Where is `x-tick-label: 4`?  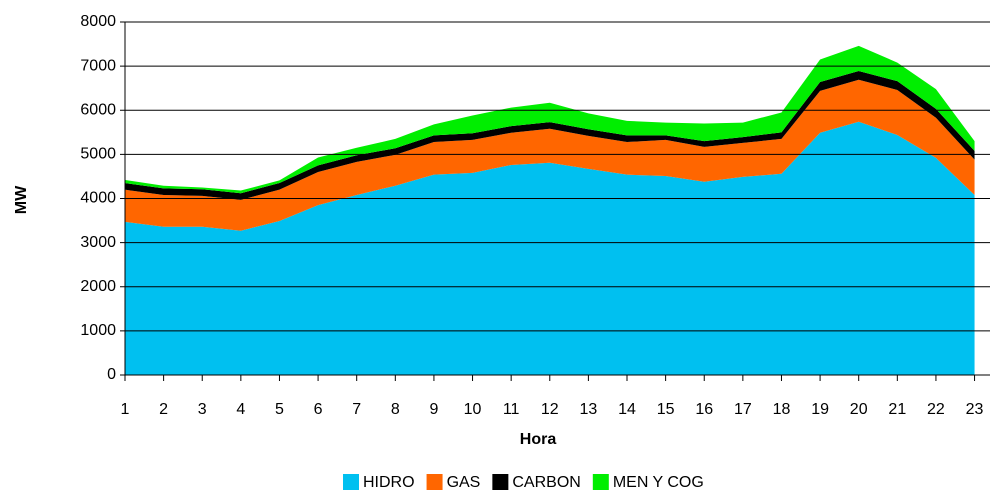
x-tick-label: 4 is located at coordinates (240, 409).